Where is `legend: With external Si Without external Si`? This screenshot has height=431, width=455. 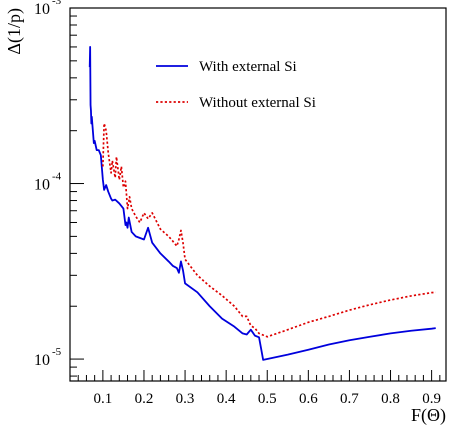 legend: With external Si Without external Si is located at coordinates (236, 85).